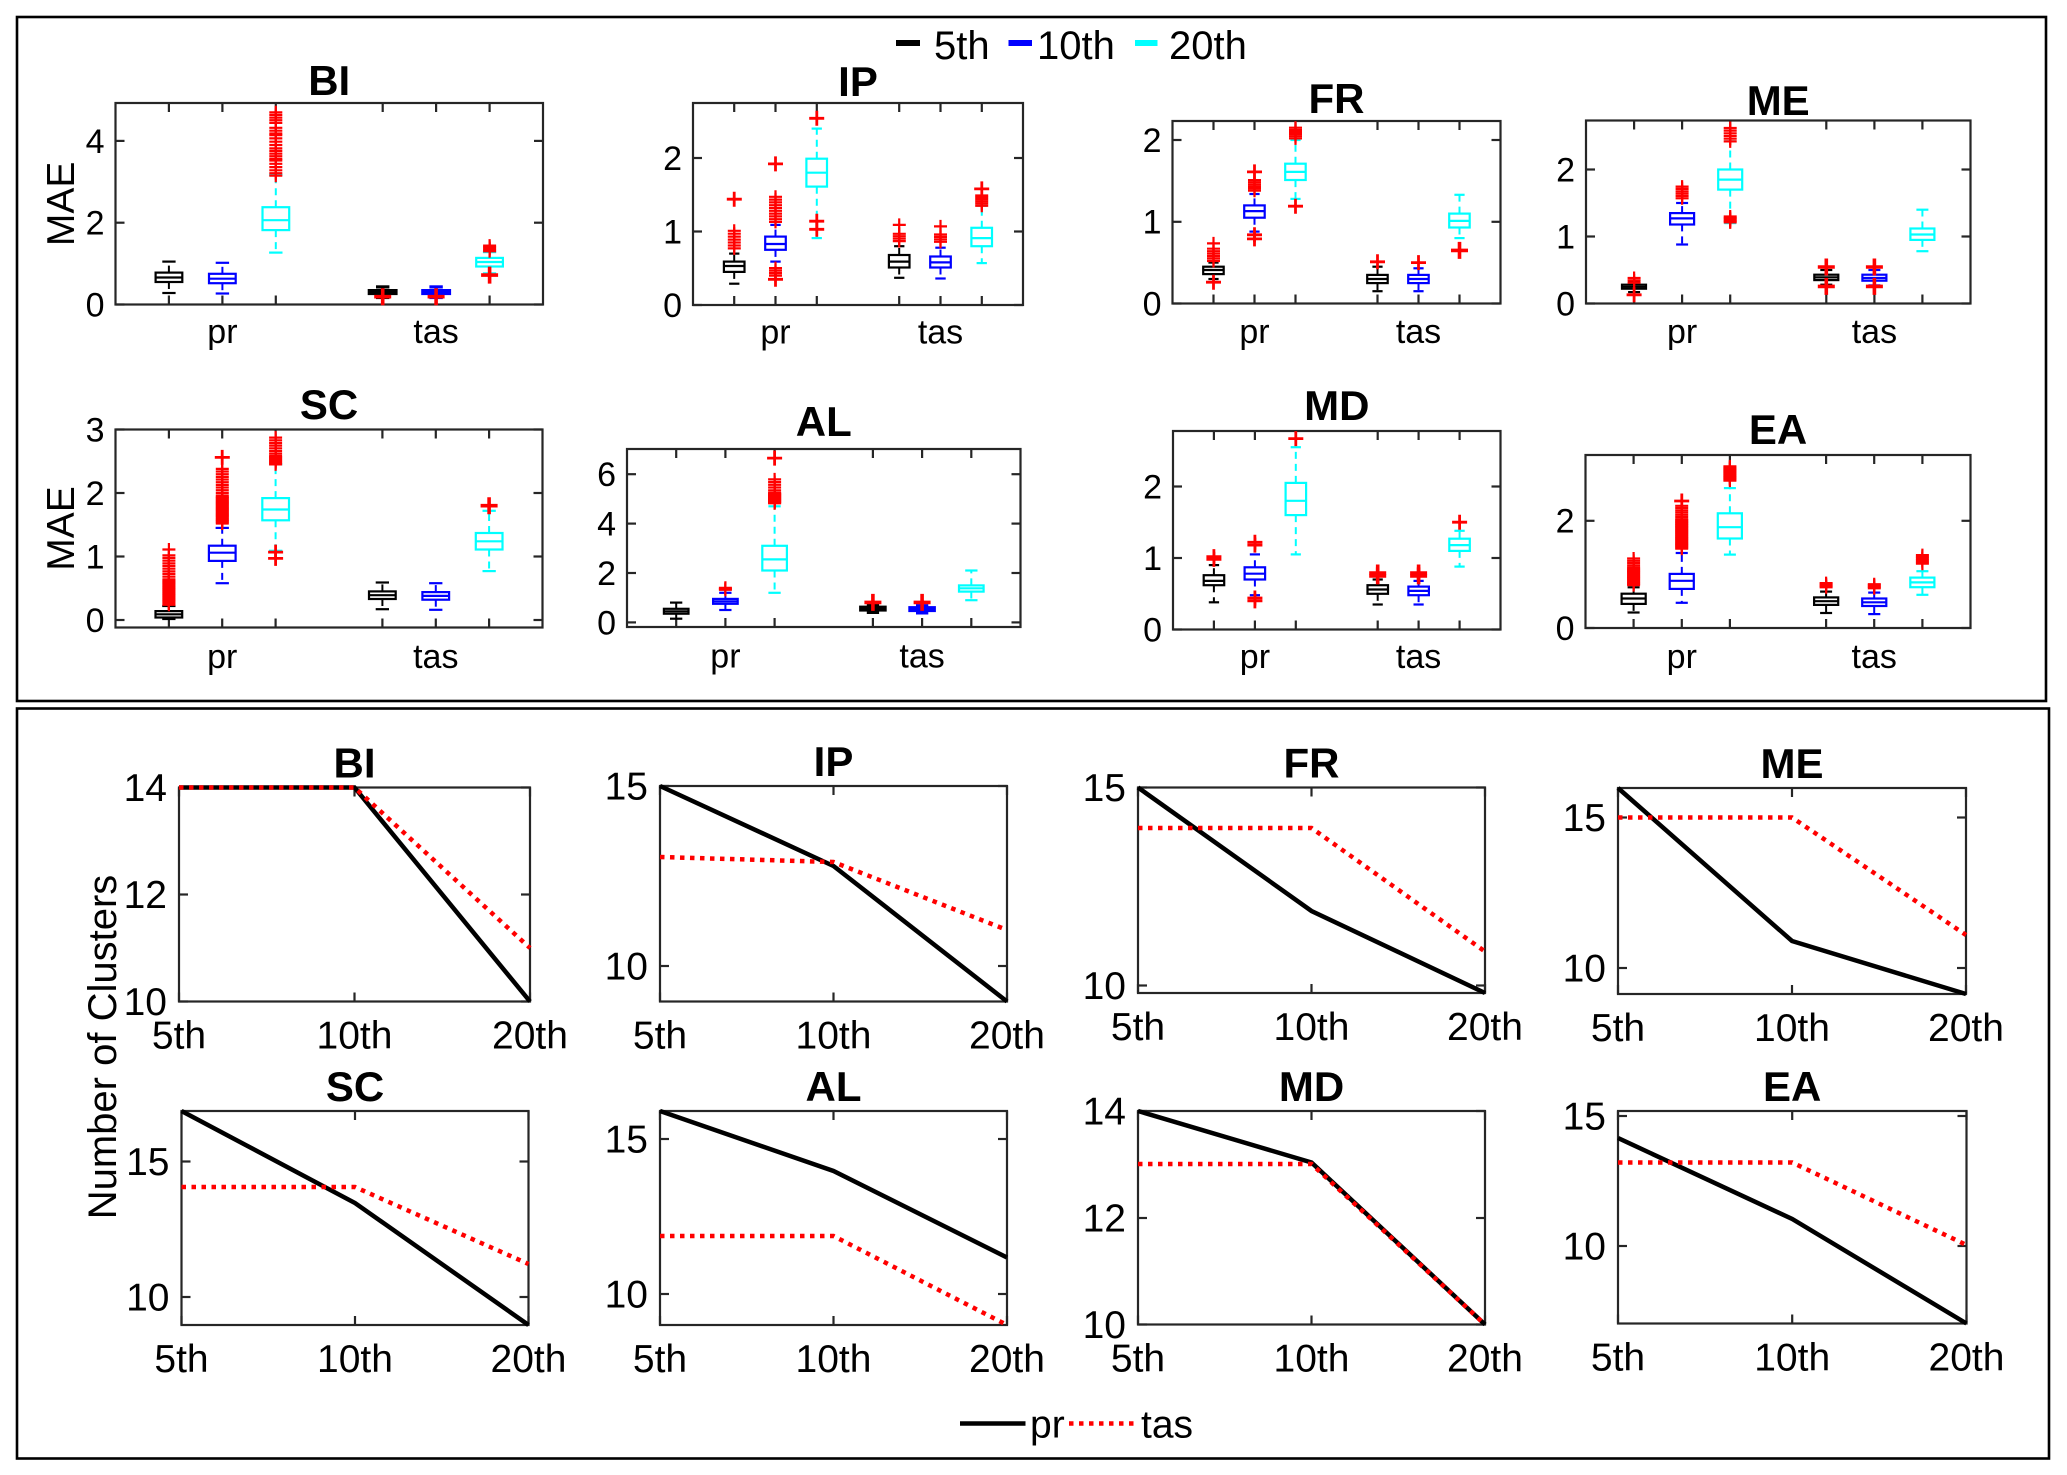  I want to click on svg-text: Number of Clusters, so click(103, 1047).